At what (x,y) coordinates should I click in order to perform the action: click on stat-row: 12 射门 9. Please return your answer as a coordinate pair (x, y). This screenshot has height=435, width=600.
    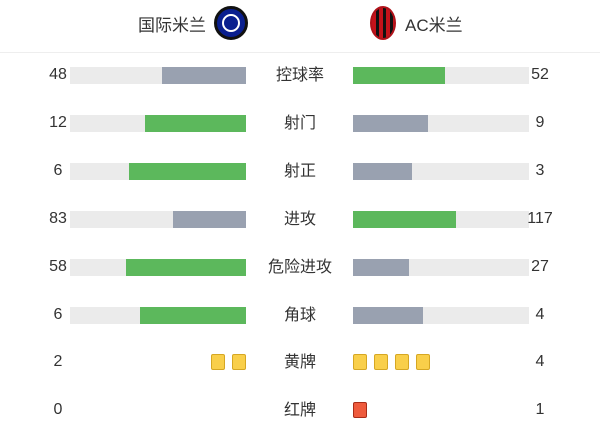
    Looking at the image, I should click on (300, 123).